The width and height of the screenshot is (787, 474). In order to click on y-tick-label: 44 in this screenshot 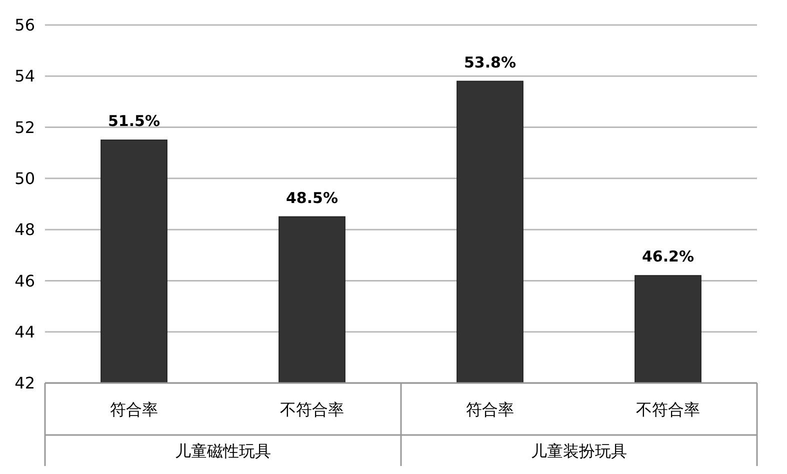, I will do `click(24, 332)`.